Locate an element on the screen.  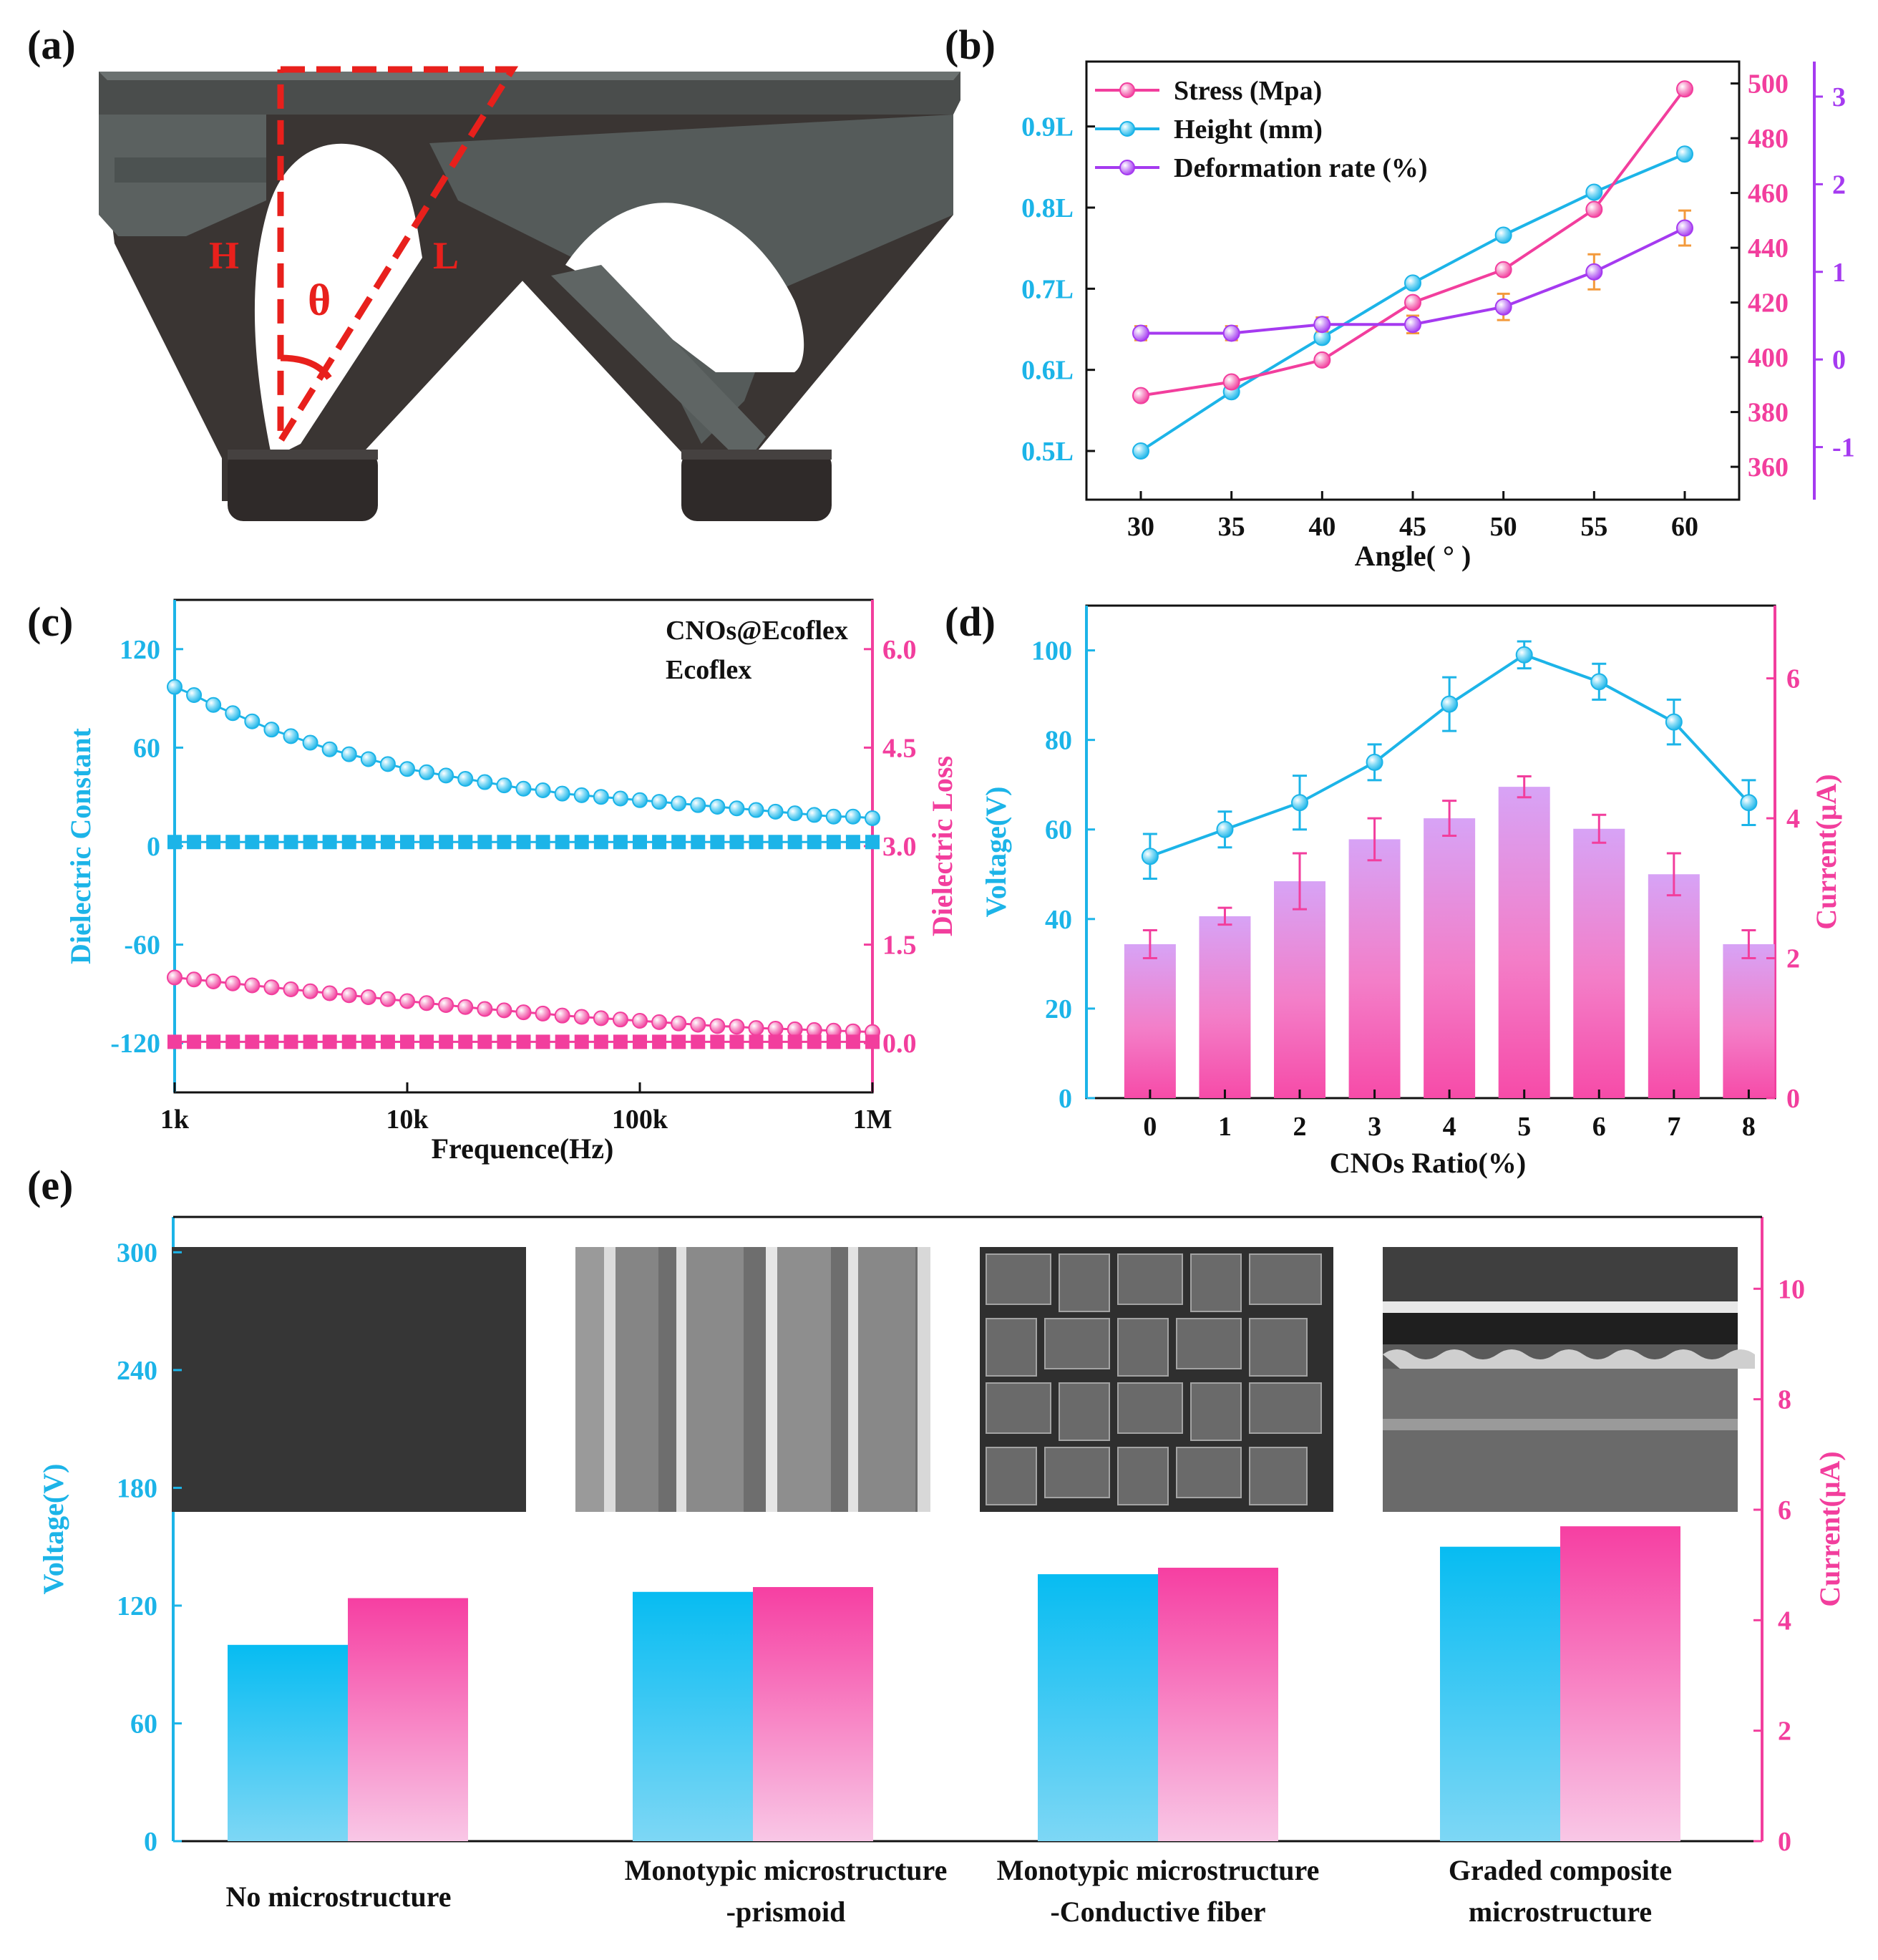
tick-label-angle: 40 is located at coordinates (1322, 527).